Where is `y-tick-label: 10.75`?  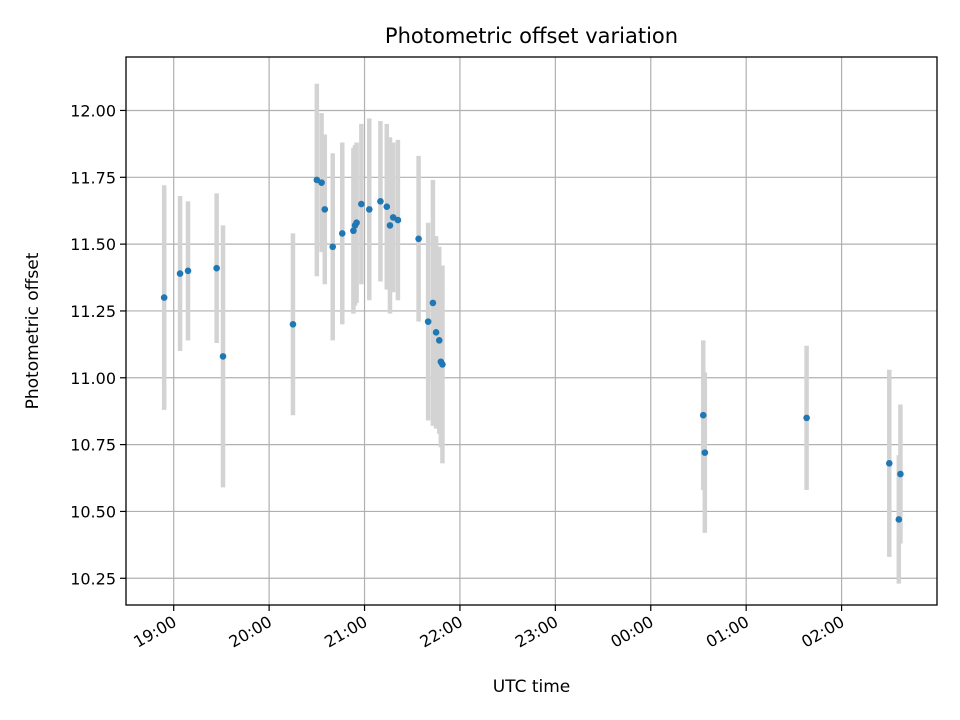 y-tick-label: 10.75 is located at coordinates (93, 445).